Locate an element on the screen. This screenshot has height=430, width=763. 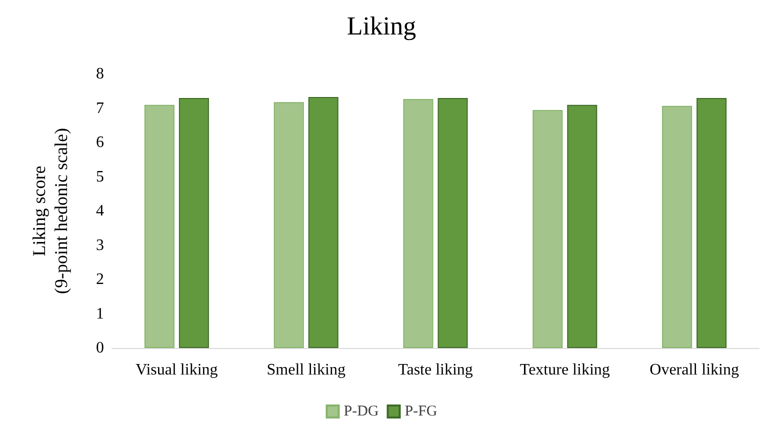
x-tick-label: Texture liking is located at coordinates (565, 370).